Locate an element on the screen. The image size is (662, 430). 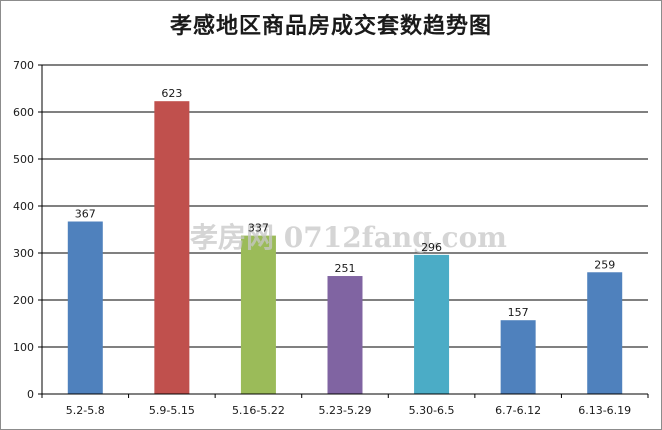
bar-6.13-6.19 is located at coordinates (605, 333).